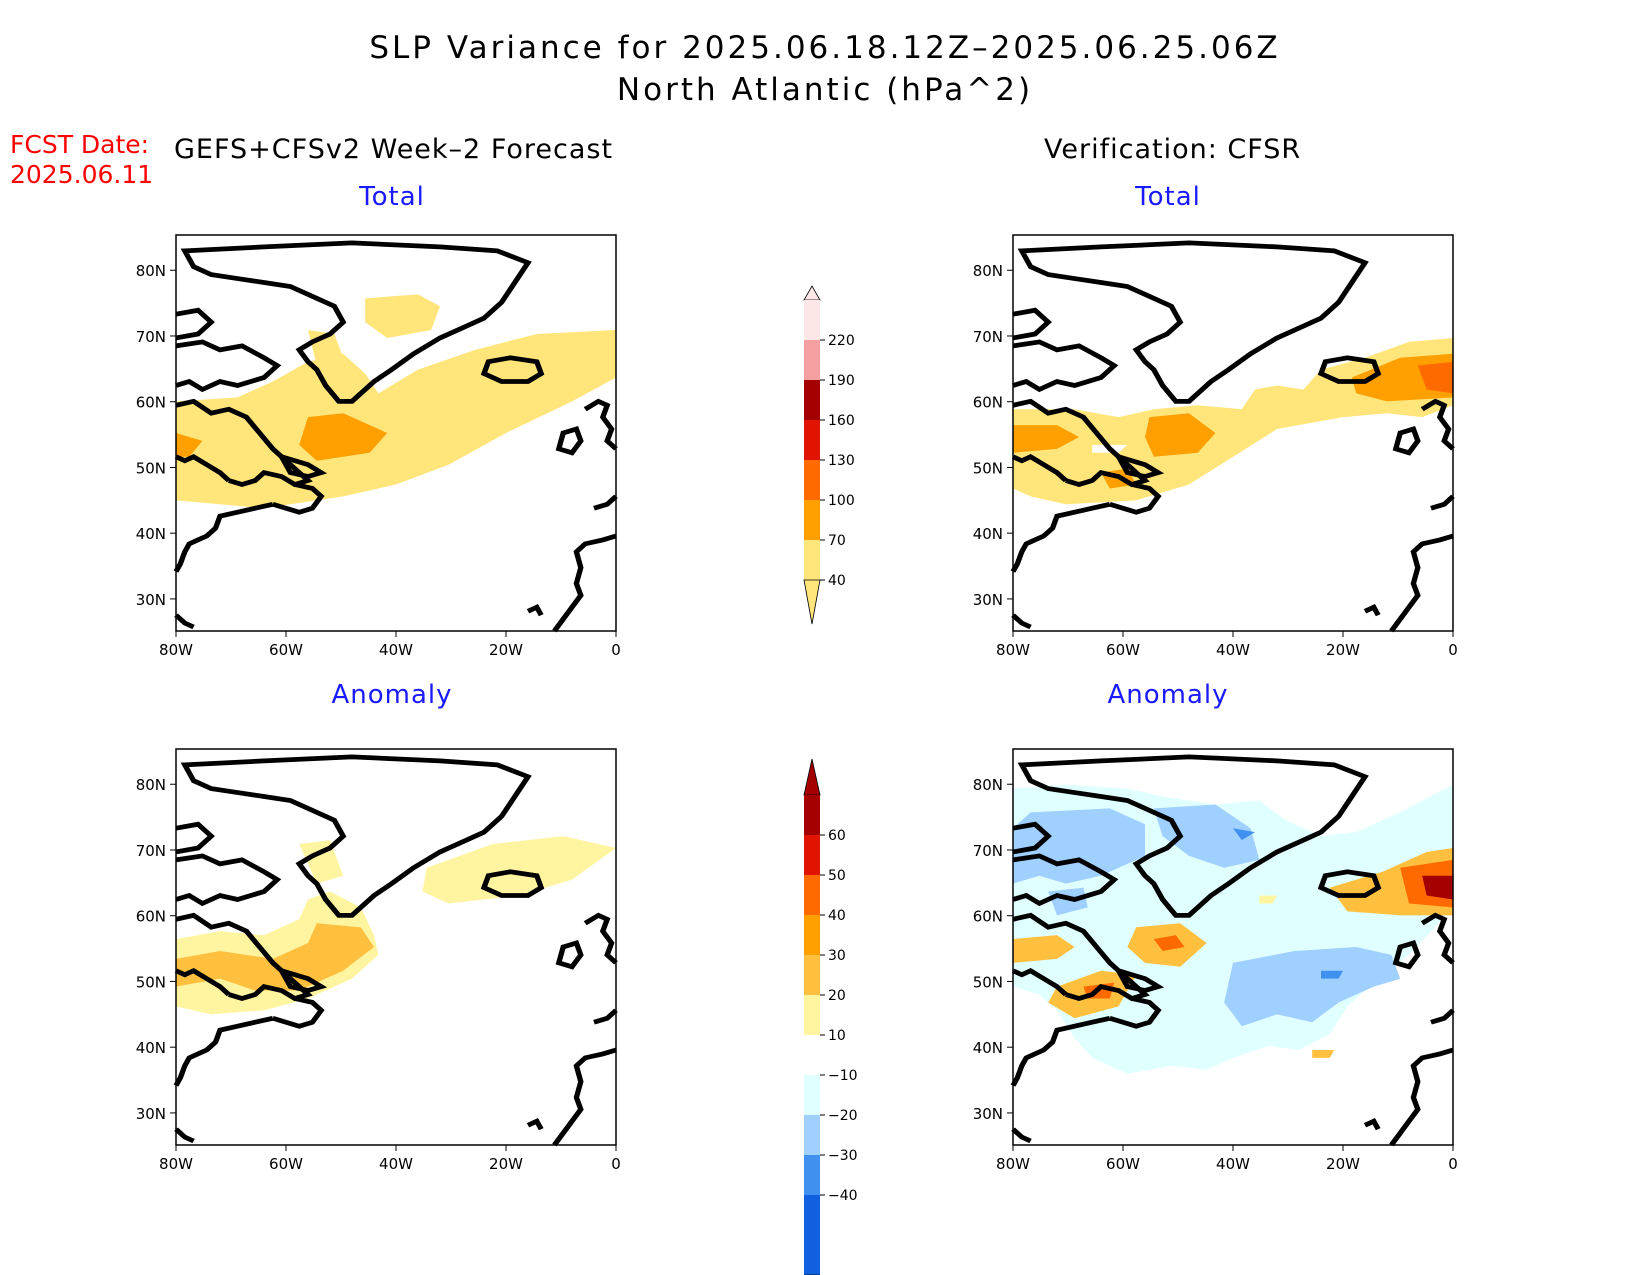  I want to click on colorbar-label: 10, so click(837, 1036).